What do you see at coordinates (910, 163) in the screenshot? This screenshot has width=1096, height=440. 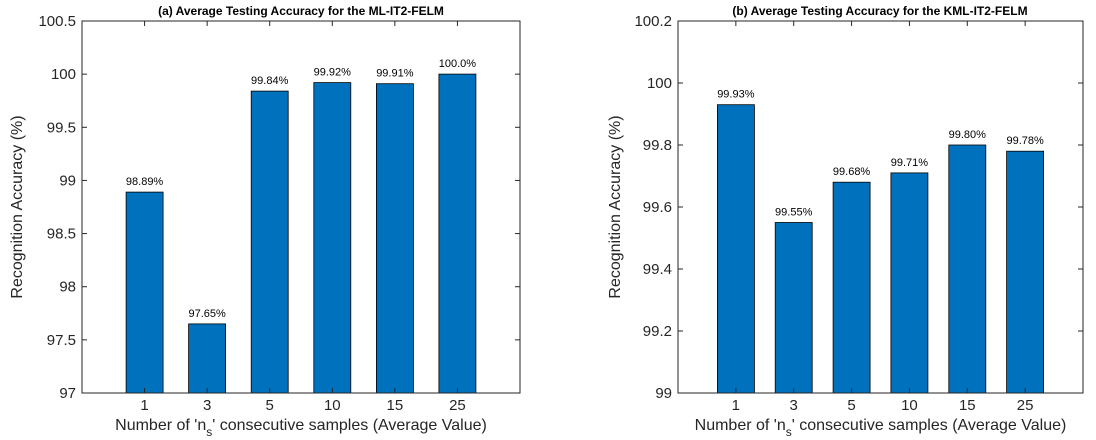 I see `data-label: 99.71%` at bounding box center [910, 163].